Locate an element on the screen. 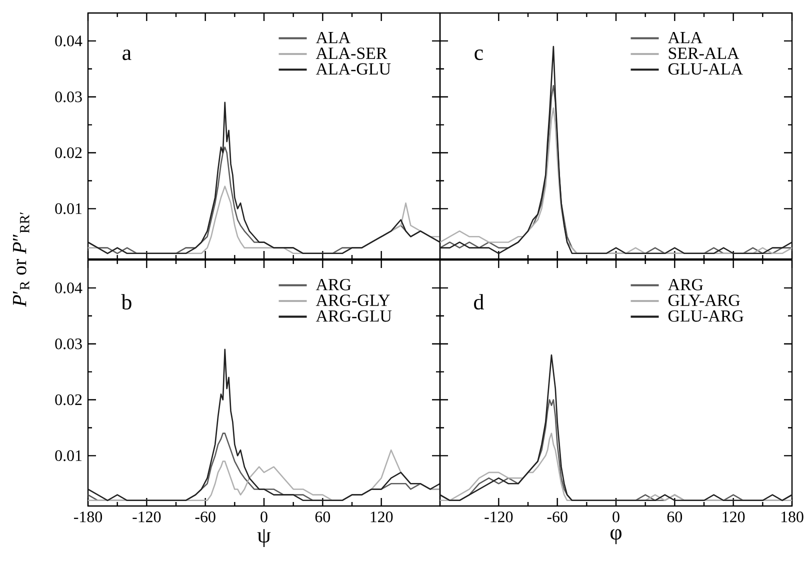  annotation: b is located at coordinates (126, 302).